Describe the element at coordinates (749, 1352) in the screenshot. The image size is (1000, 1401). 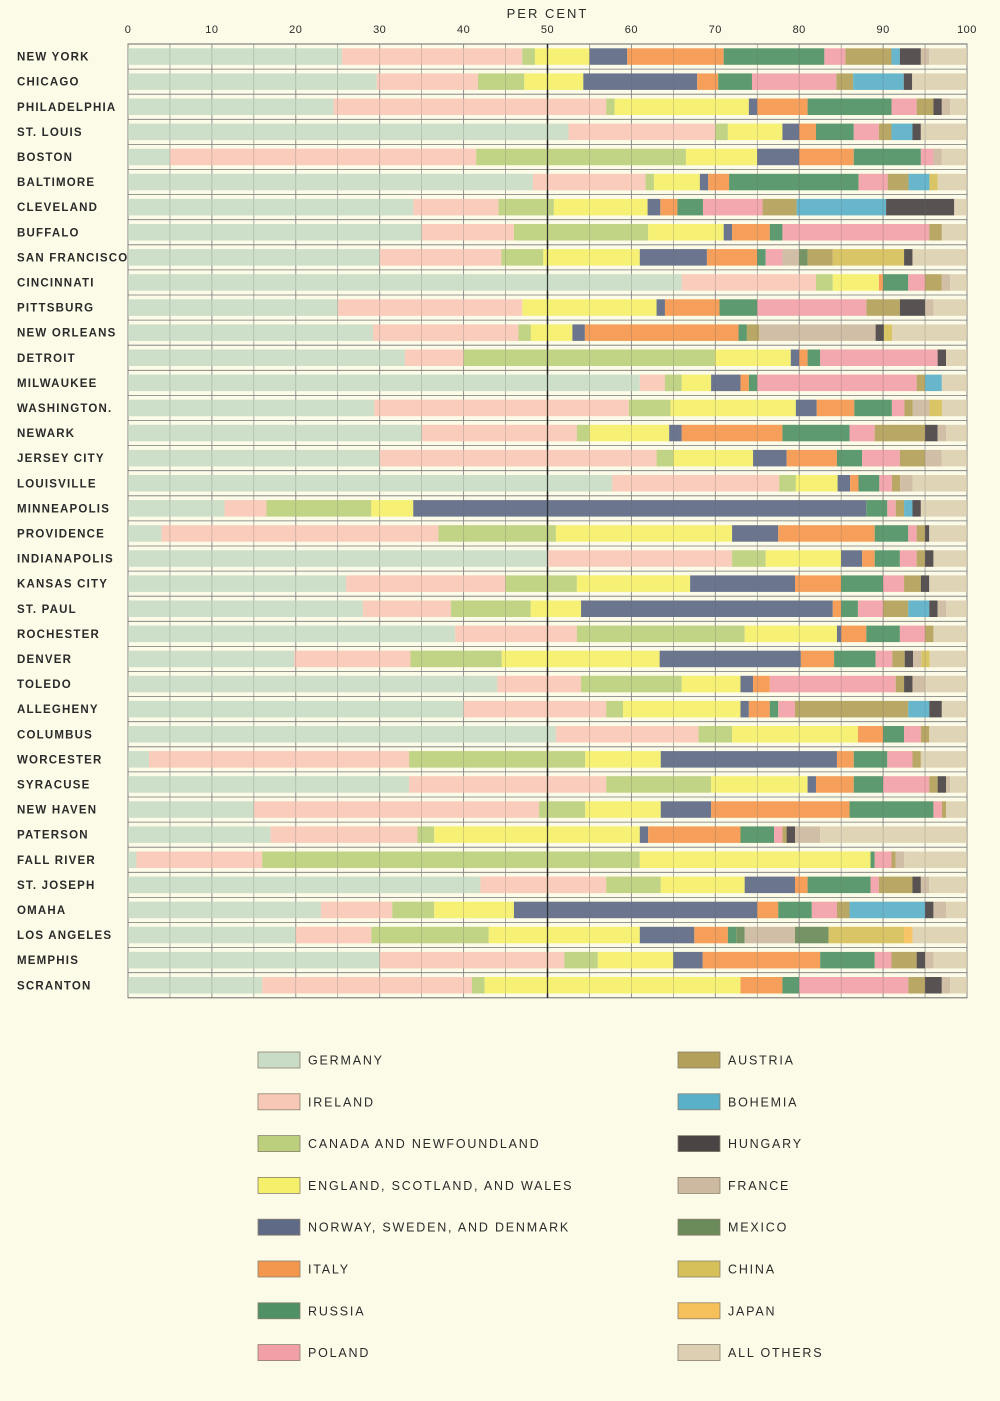
I see `legend-item-others: ALL OTHERS` at that location.